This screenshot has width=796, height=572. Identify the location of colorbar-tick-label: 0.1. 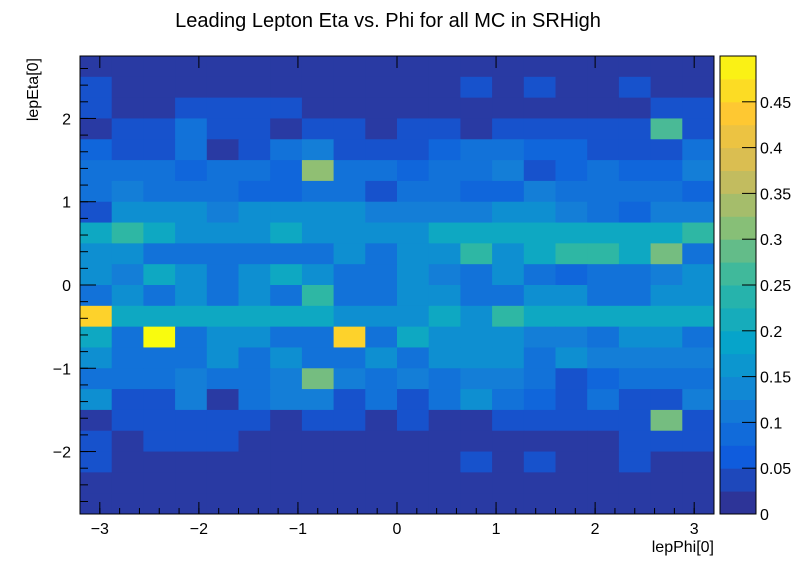
(771, 423).